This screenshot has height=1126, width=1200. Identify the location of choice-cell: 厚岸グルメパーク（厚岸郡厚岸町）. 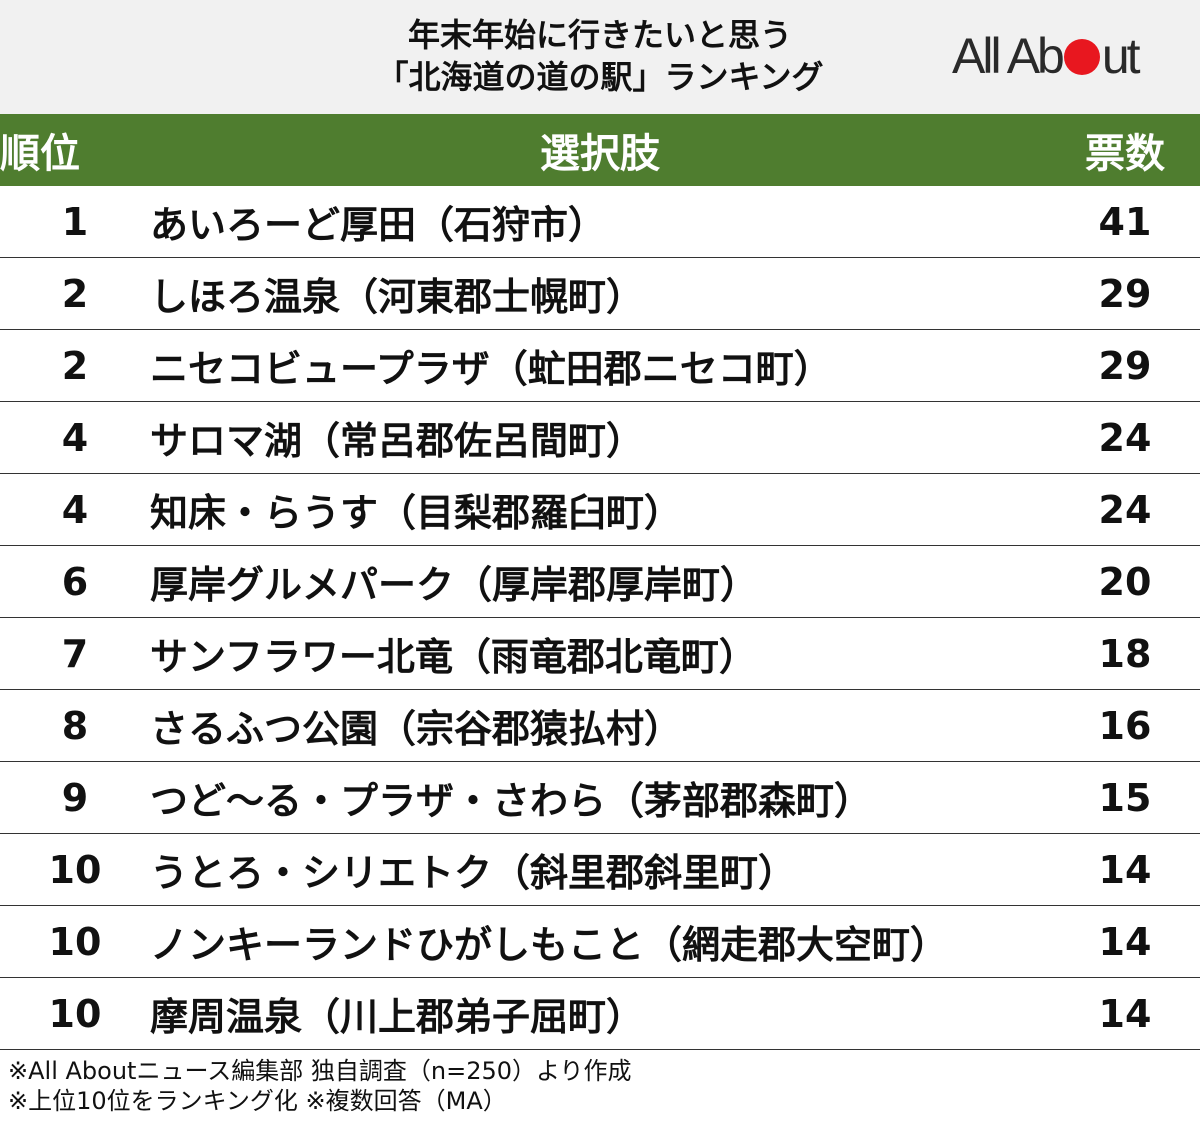
(600, 581).